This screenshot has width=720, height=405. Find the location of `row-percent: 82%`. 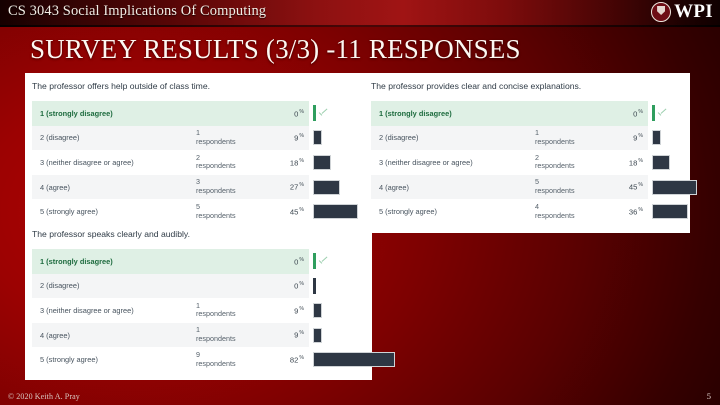

row-percent: 82% is located at coordinates (296, 359).